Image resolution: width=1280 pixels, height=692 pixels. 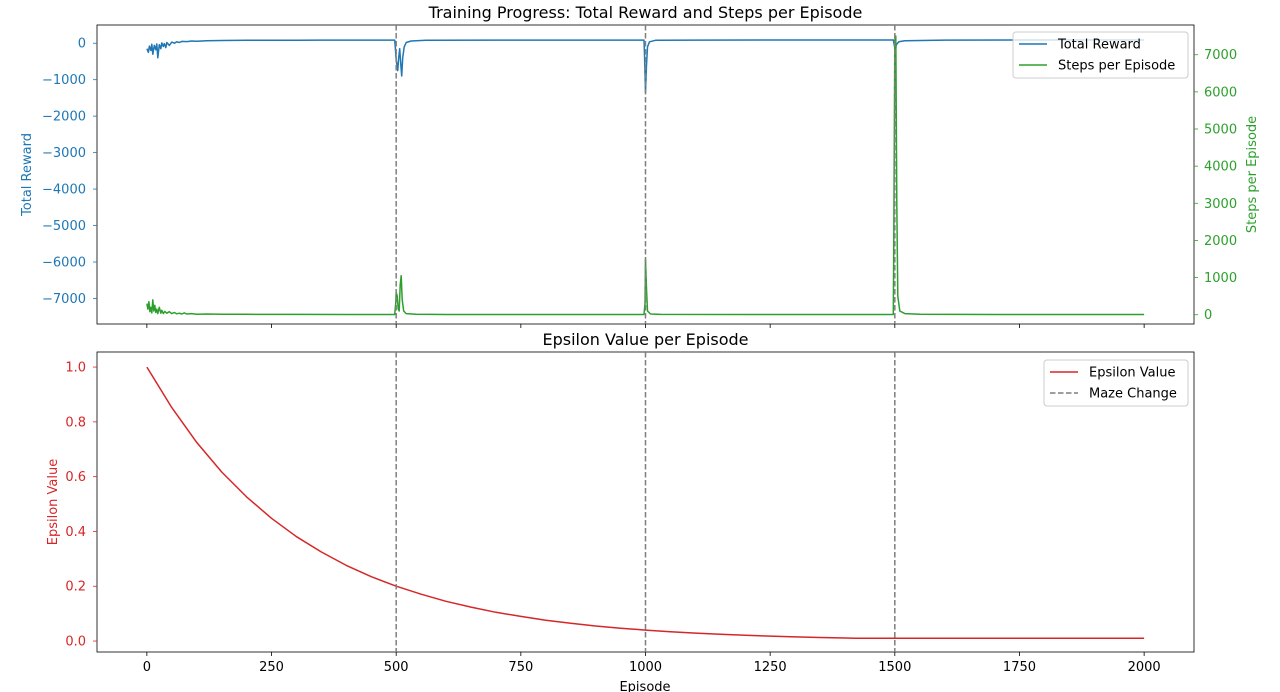 I want to click on top-legend-box, so click(x=1100, y=55).